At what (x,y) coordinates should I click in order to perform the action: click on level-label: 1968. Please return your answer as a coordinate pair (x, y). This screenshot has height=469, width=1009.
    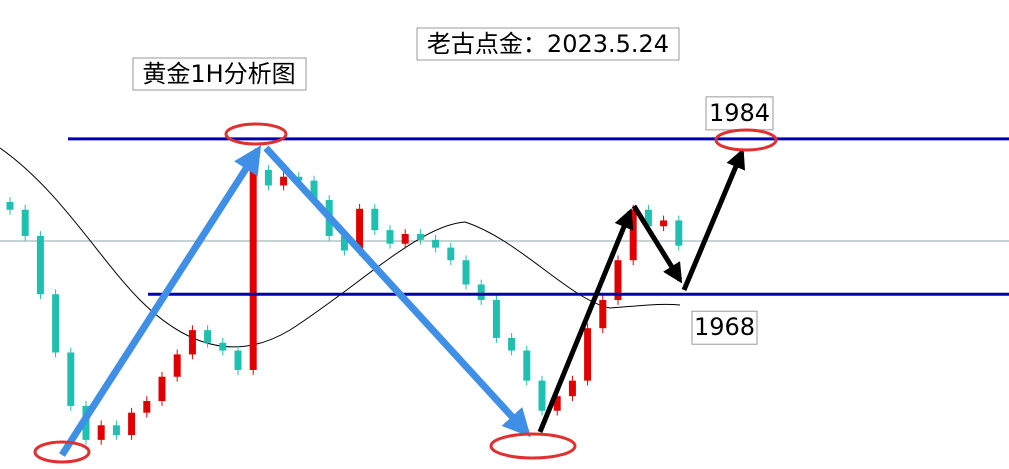
    Looking at the image, I should click on (724, 327).